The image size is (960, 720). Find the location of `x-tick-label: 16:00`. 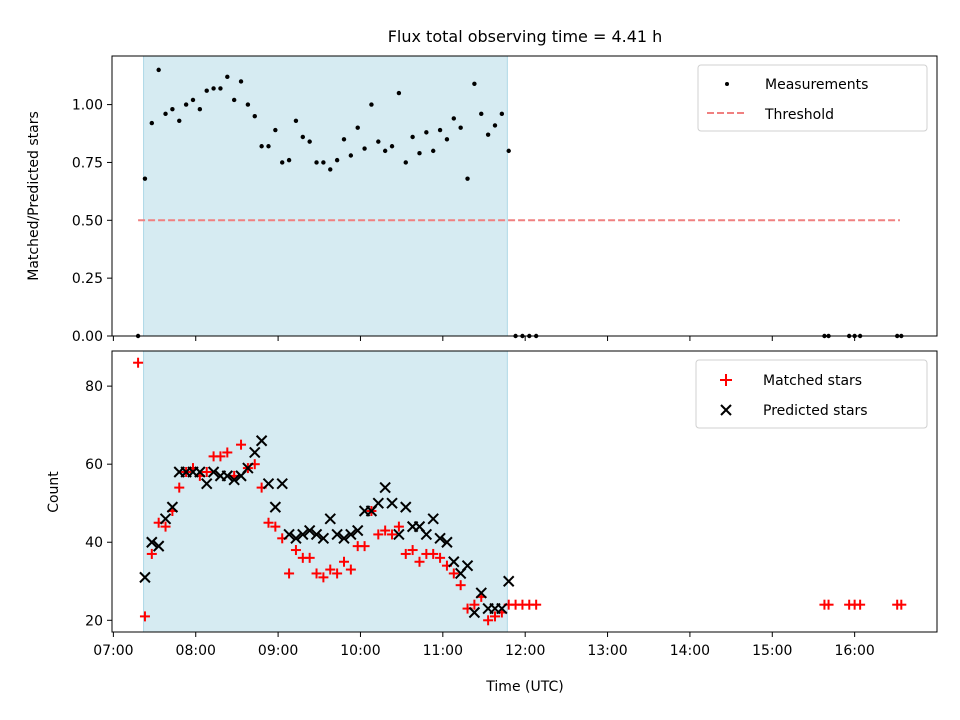

x-tick-label: 16:00 is located at coordinates (854, 651).